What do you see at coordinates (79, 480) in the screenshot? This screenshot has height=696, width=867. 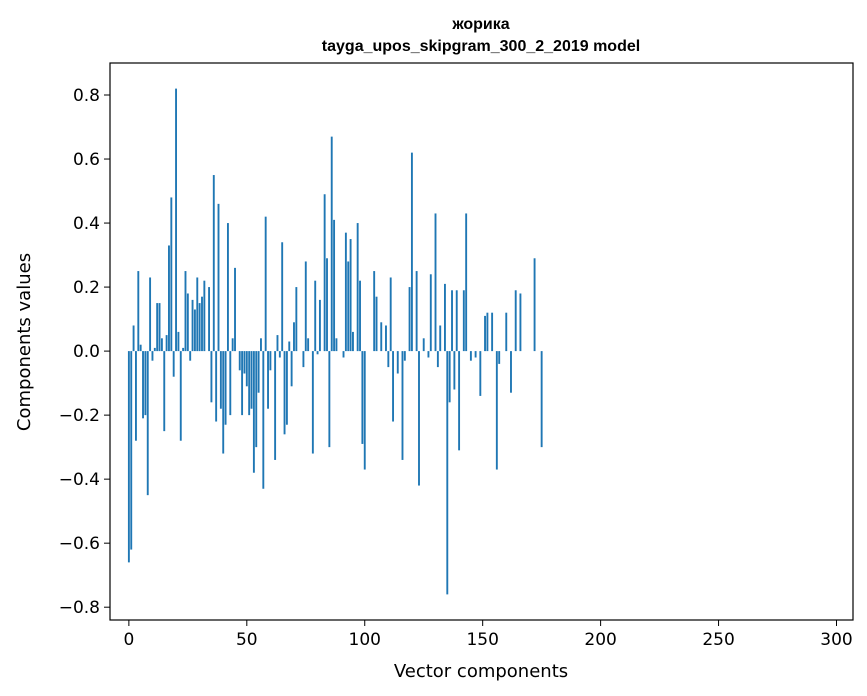 I see `y-tick-label: −0.4` at bounding box center [79, 480].